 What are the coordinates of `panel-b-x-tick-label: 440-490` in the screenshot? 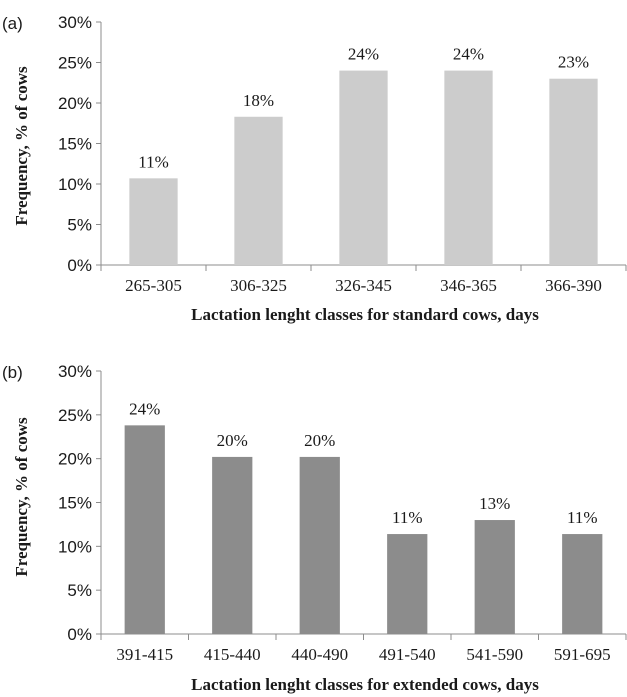 It's located at (319, 654).